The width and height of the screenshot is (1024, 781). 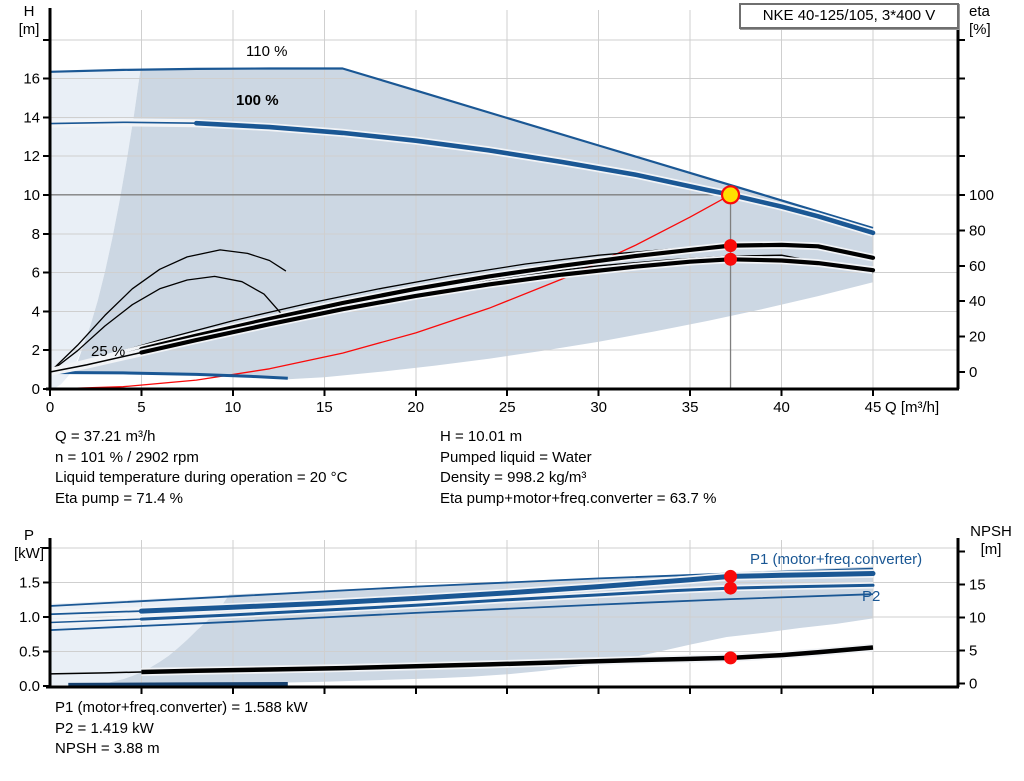 I want to click on npsh-axis-unit: [m], so click(x=991, y=549).